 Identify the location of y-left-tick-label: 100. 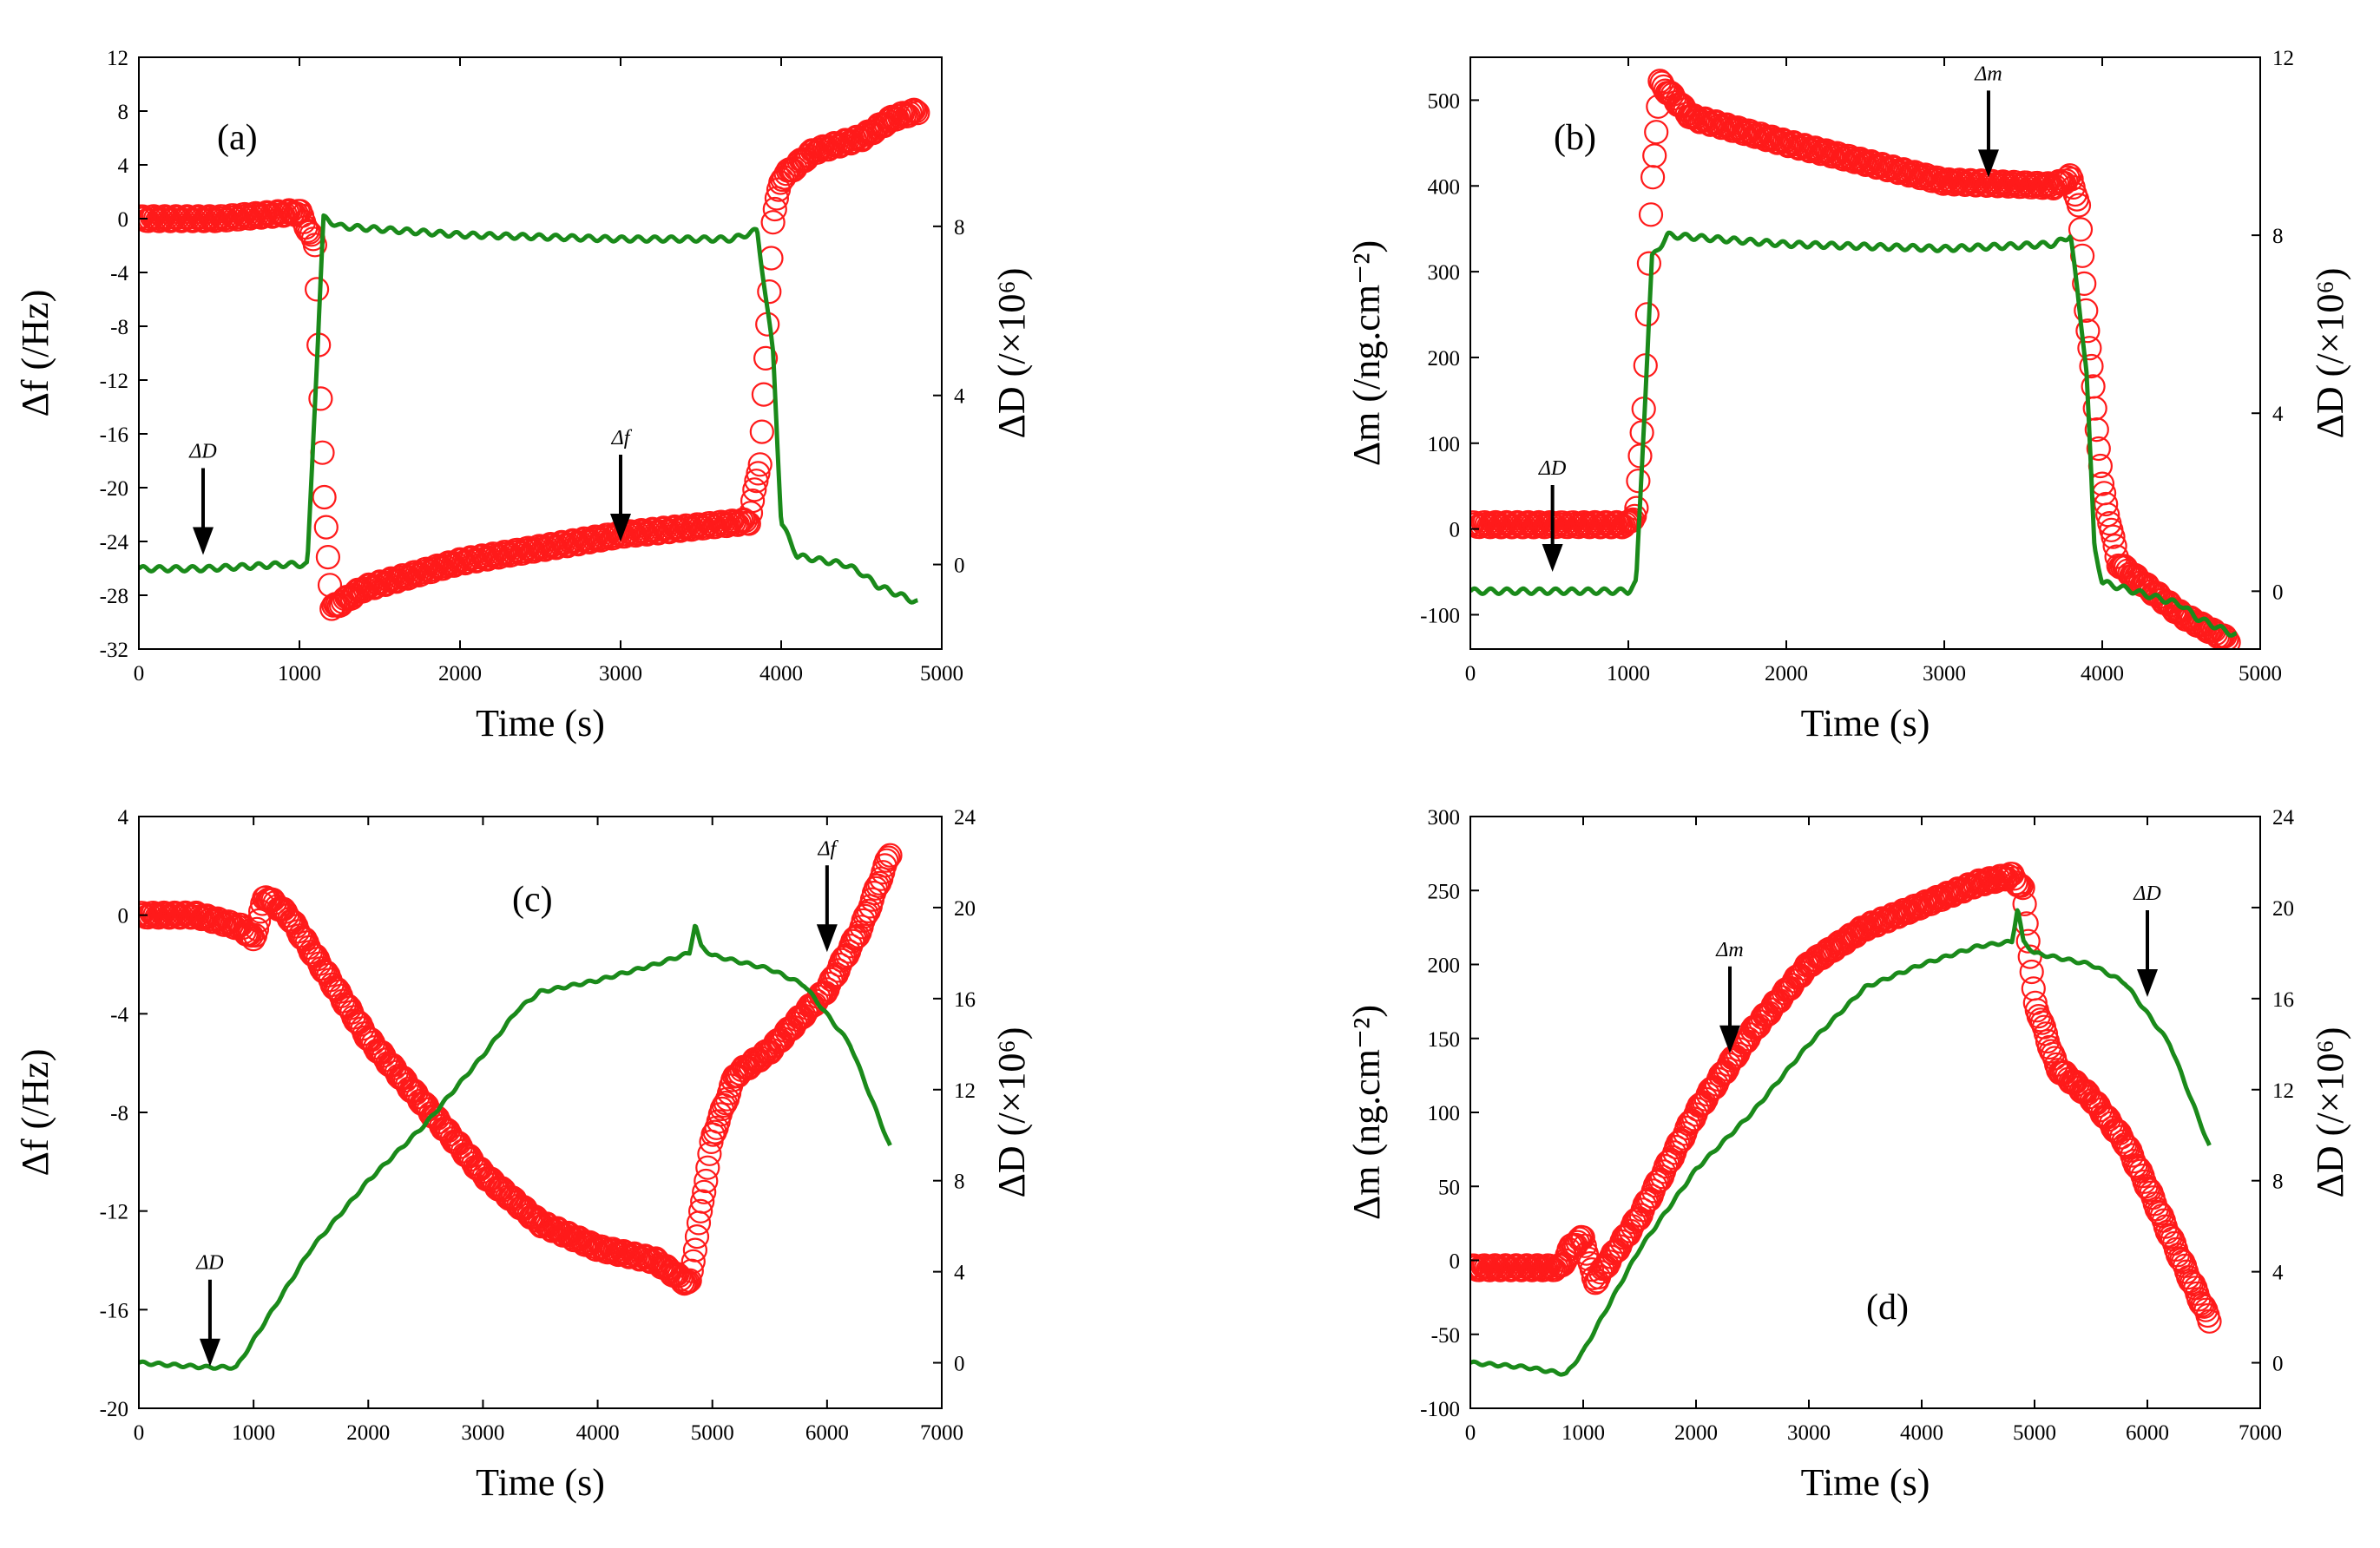
(1444, 1113).